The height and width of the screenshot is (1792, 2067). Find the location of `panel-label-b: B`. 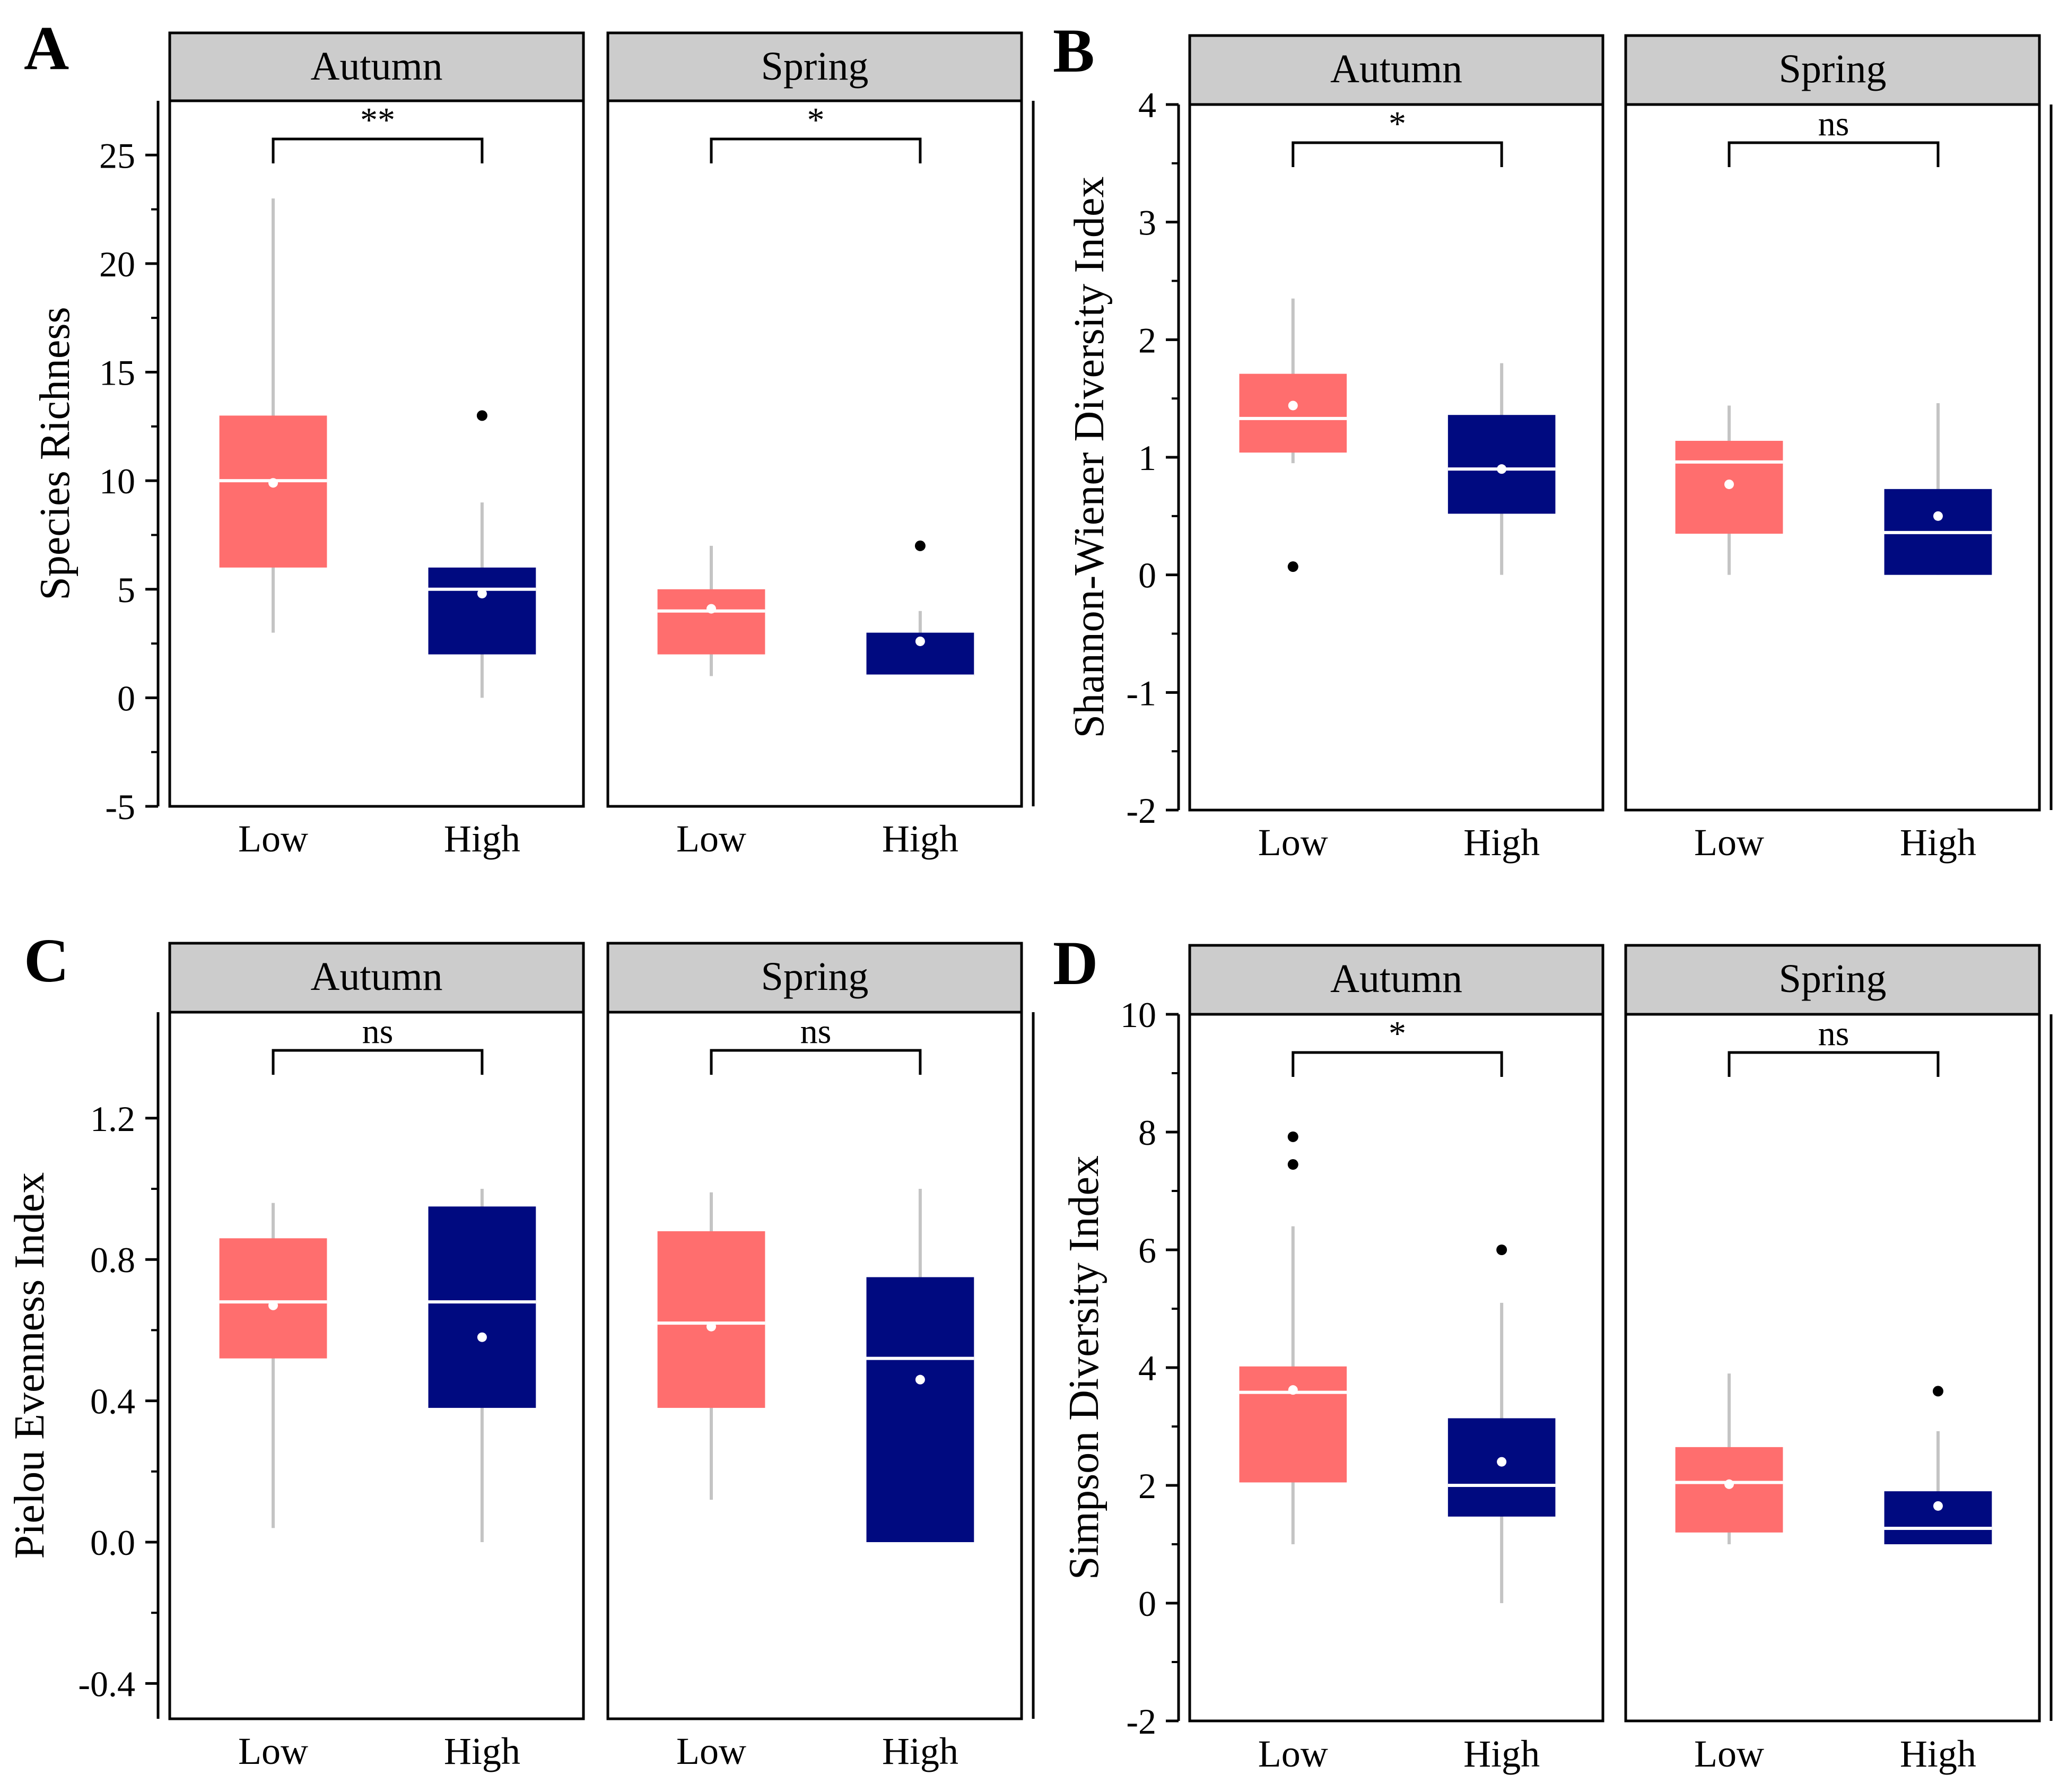

panel-label-b: B is located at coordinates (1074, 50).